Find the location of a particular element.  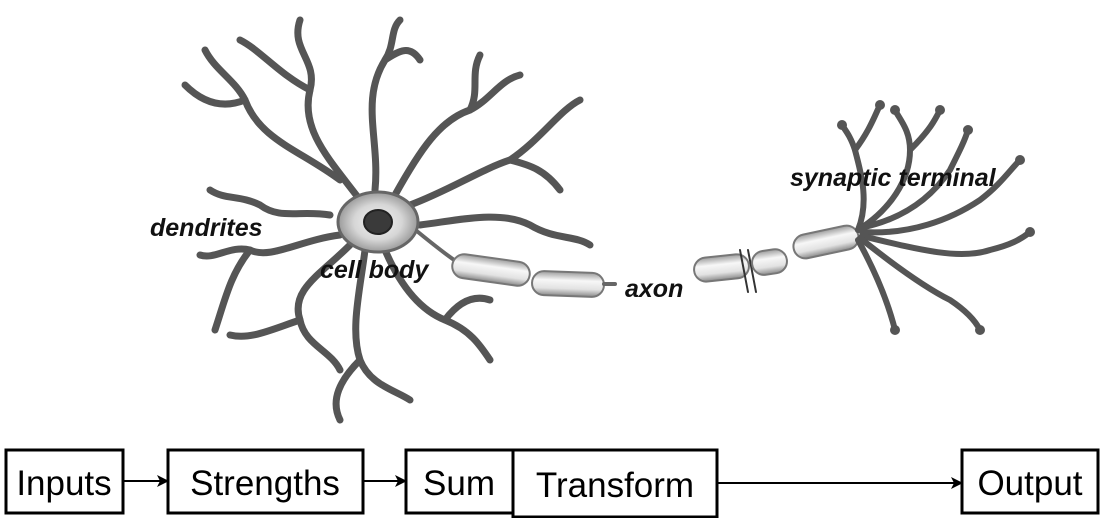

terminal-branches is located at coordinates (936, 217).